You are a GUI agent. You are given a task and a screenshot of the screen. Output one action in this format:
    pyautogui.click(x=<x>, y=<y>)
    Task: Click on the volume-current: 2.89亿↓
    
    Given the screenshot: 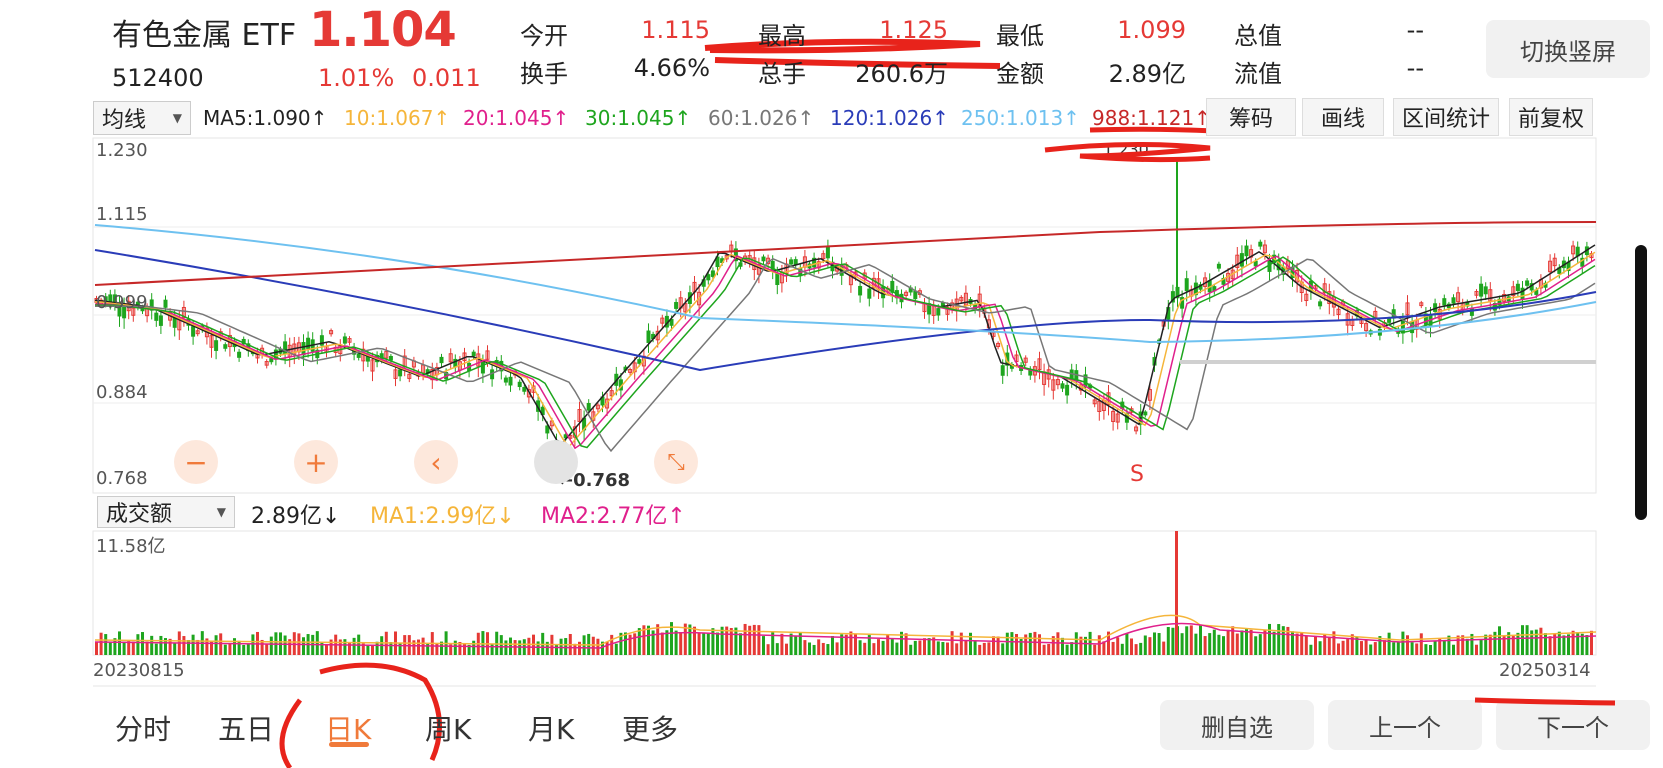 What is the action you would take?
    pyautogui.click(x=296, y=516)
    